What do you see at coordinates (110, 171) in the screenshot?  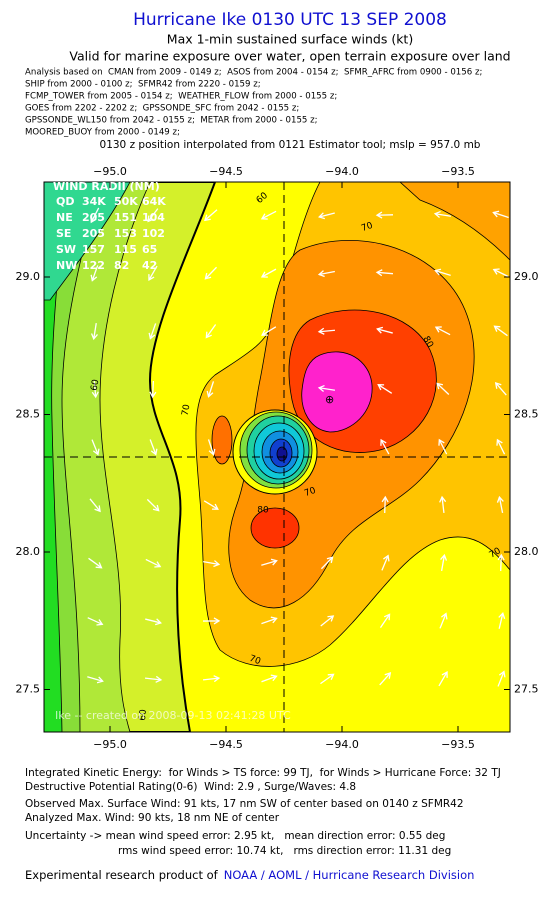 I see `lon-label-top: −95.0` at bounding box center [110, 171].